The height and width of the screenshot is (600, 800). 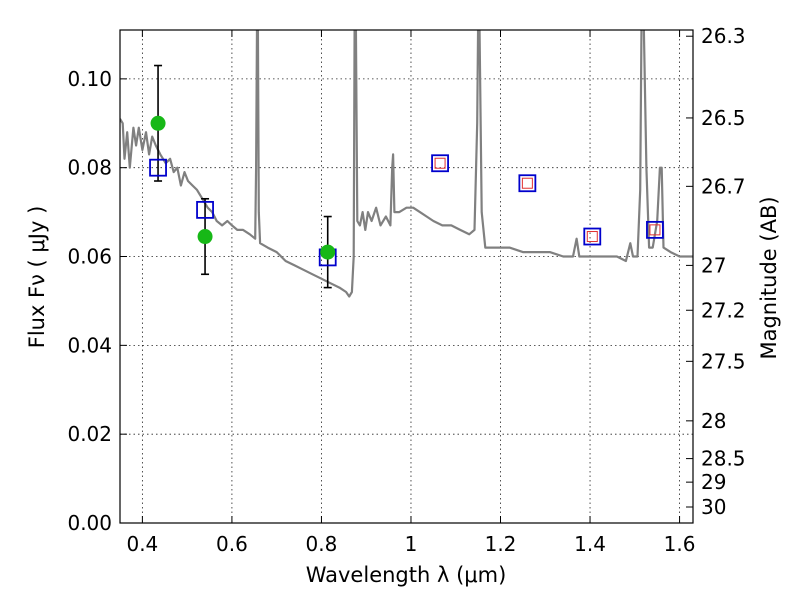 I want to click on mag-tick-label: 27, so click(x=713, y=265).